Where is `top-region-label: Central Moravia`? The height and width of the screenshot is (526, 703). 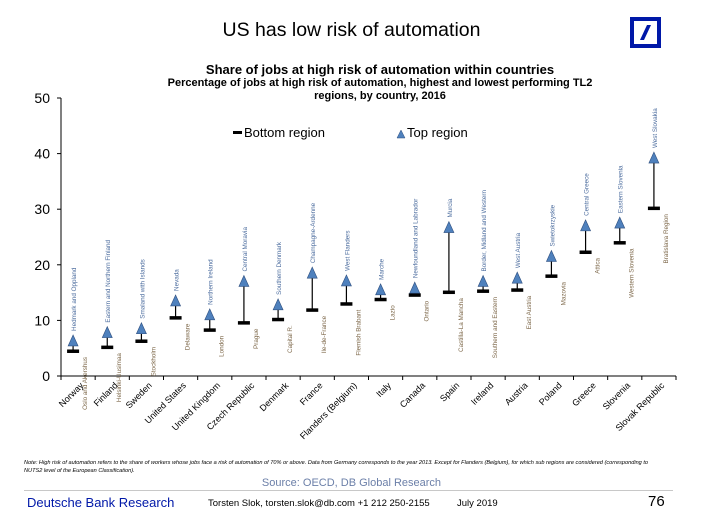
top-region-label: Central Moravia is located at coordinates (245, 249).